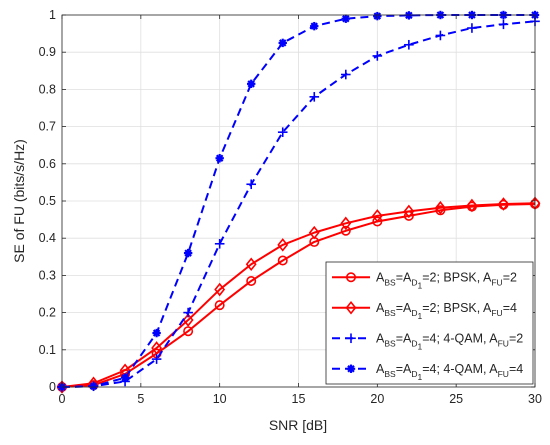  I want to click on legend-entry: ABS=AD1=2; BPSK, AFU=4, so click(424, 311).